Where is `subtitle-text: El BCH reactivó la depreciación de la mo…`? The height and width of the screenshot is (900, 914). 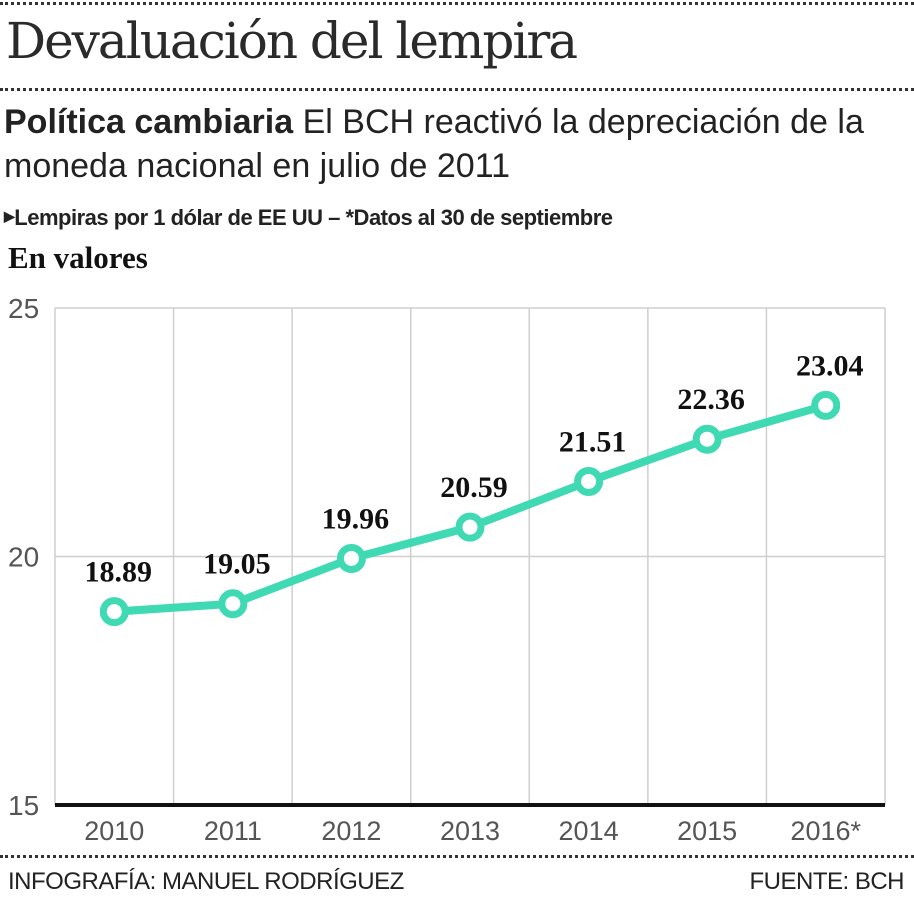 subtitle-text: El BCH reactivó la depreciación de la mo… is located at coordinates (434, 144).